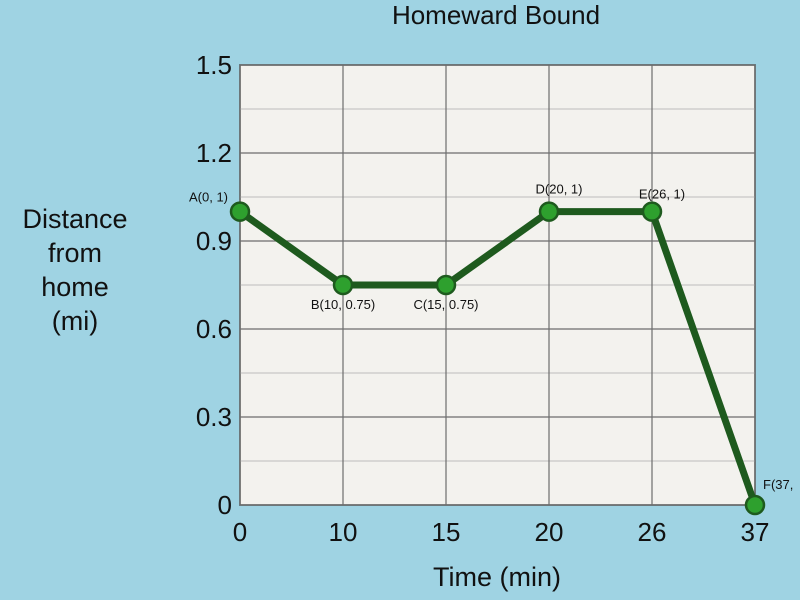 This screenshot has height=600, width=800. Describe the element at coordinates (549, 532) in the screenshot. I see `x-tick-label: 20` at that location.